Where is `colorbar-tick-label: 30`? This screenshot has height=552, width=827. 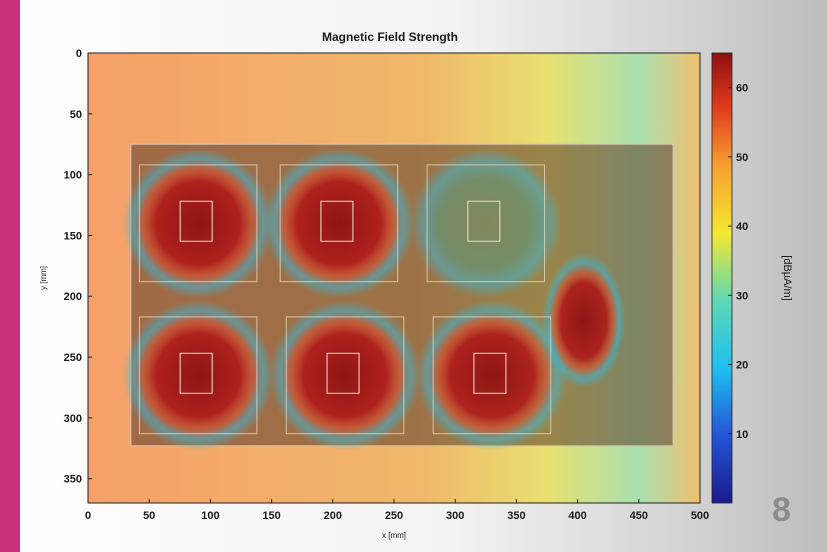
colorbar-tick-label: 30 is located at coordinates (742, 296).